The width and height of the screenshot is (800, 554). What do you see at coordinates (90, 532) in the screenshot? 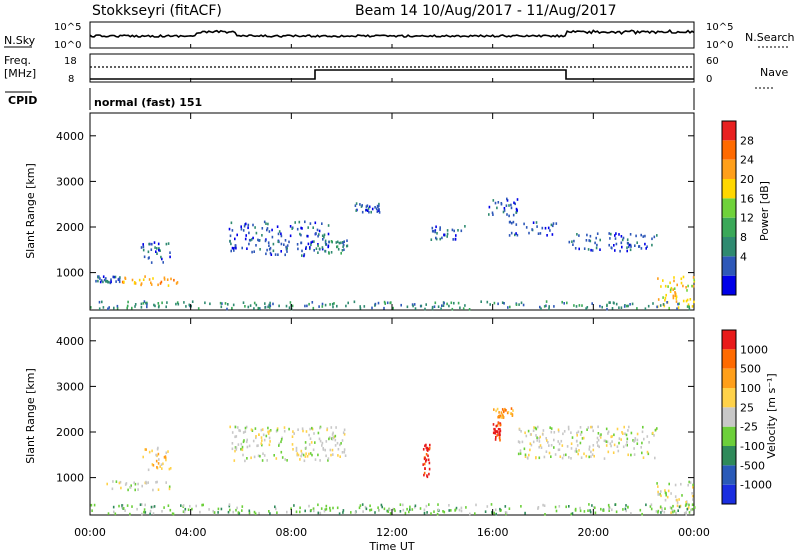
I see `xtick-label-0: 00:00` at bounding box center [90, 532].